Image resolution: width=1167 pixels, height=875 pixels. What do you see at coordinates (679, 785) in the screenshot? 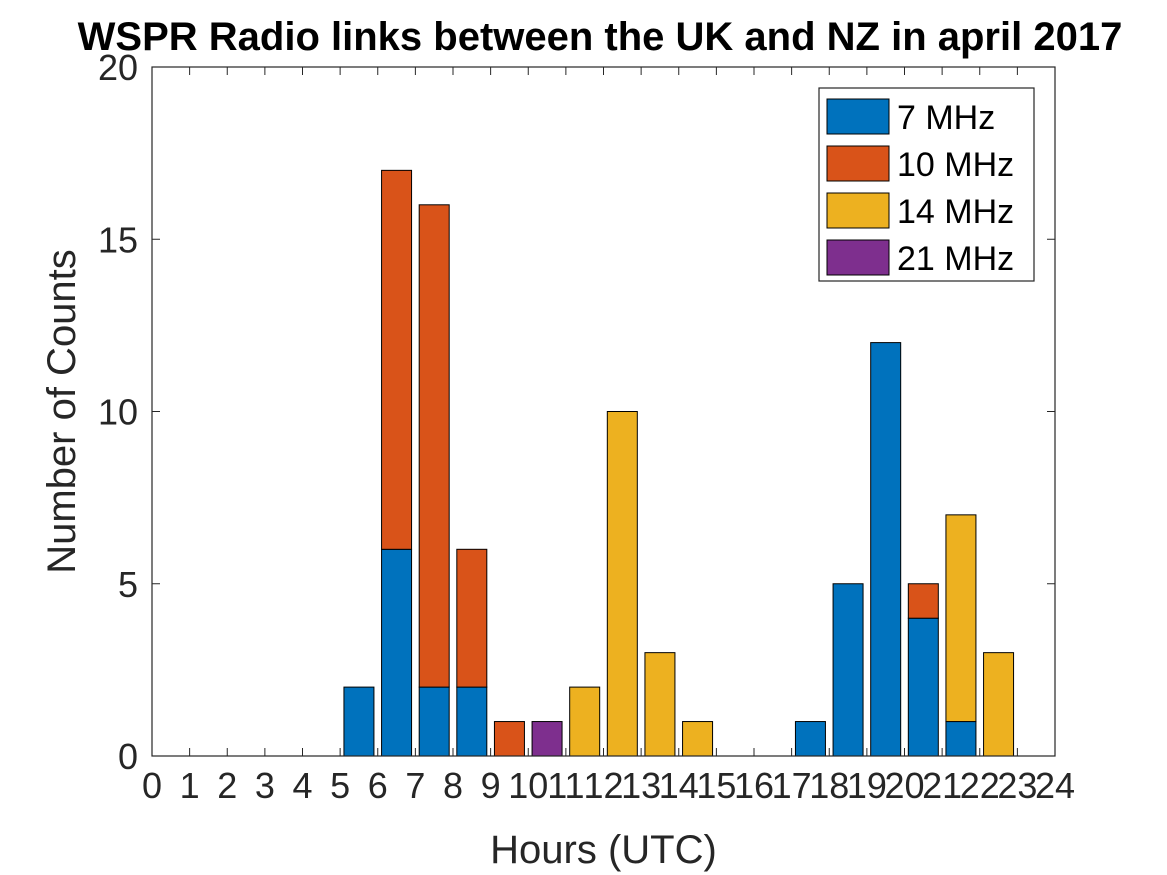
I see `x-tick-label: 14` at bounding box center [679, 785].